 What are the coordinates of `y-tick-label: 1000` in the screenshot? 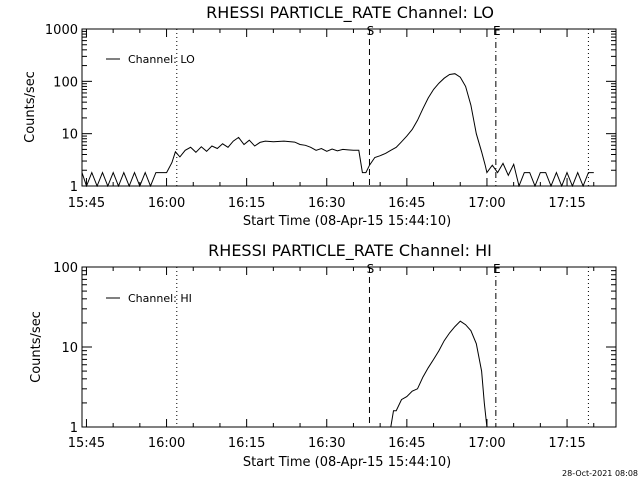 It's located at (61, 30).